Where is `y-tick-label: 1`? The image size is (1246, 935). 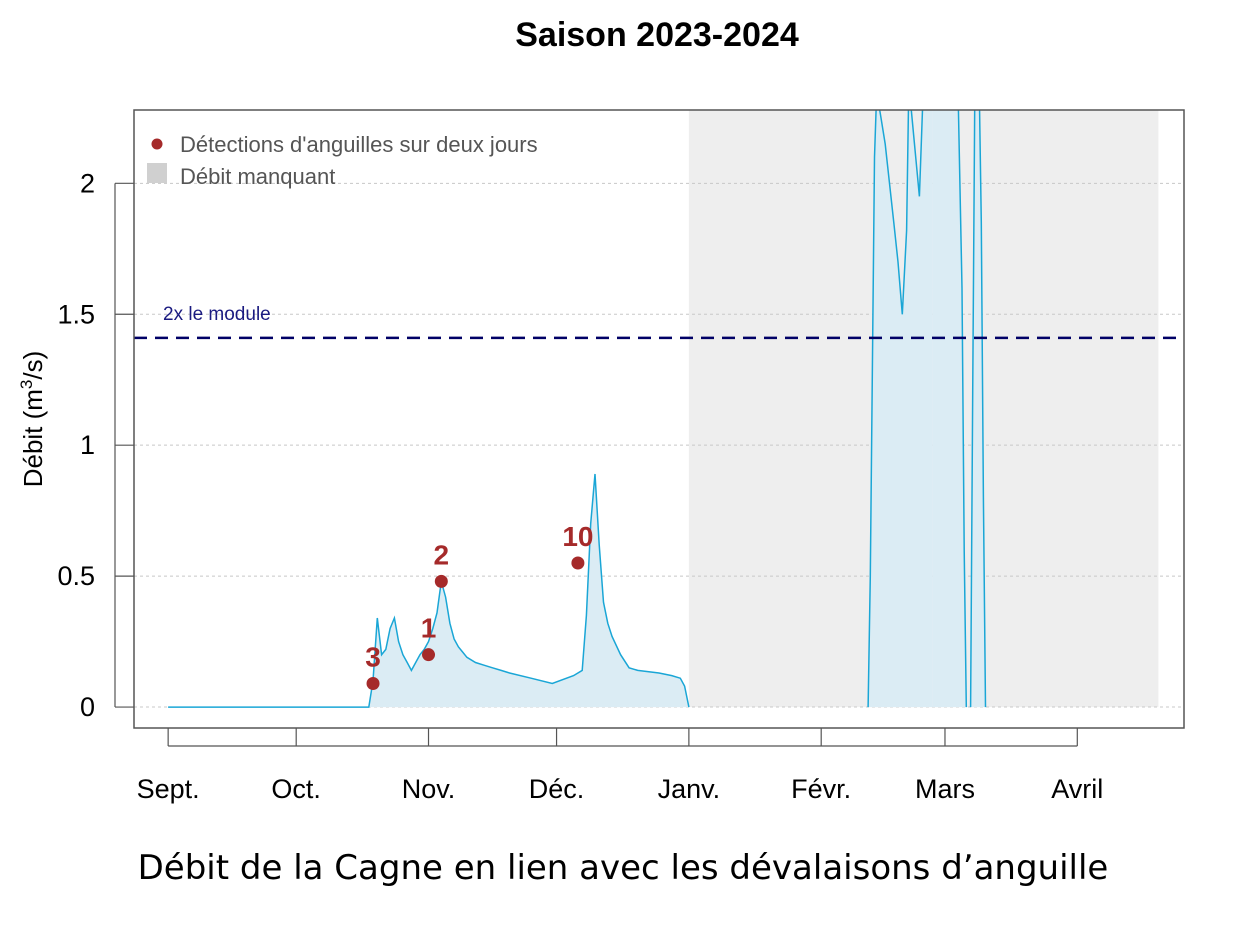 y-tick-label: 1 is located at coordinates (87, 445).